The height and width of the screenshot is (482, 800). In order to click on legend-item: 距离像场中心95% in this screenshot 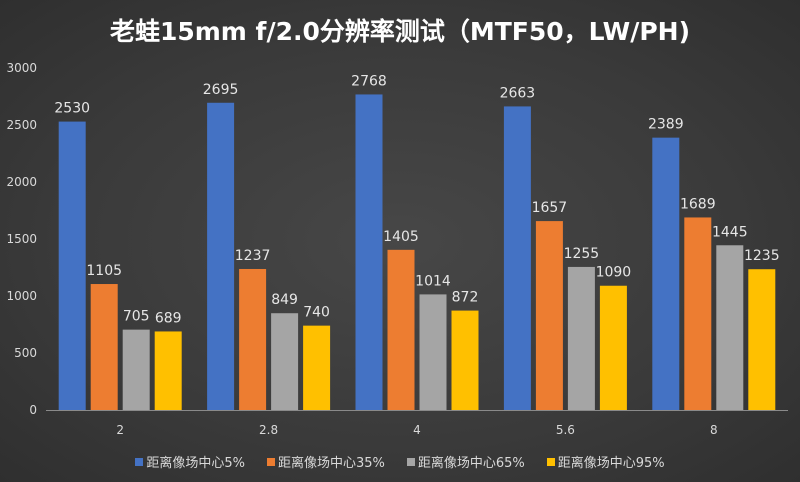, I will do `click(605, 461)`.